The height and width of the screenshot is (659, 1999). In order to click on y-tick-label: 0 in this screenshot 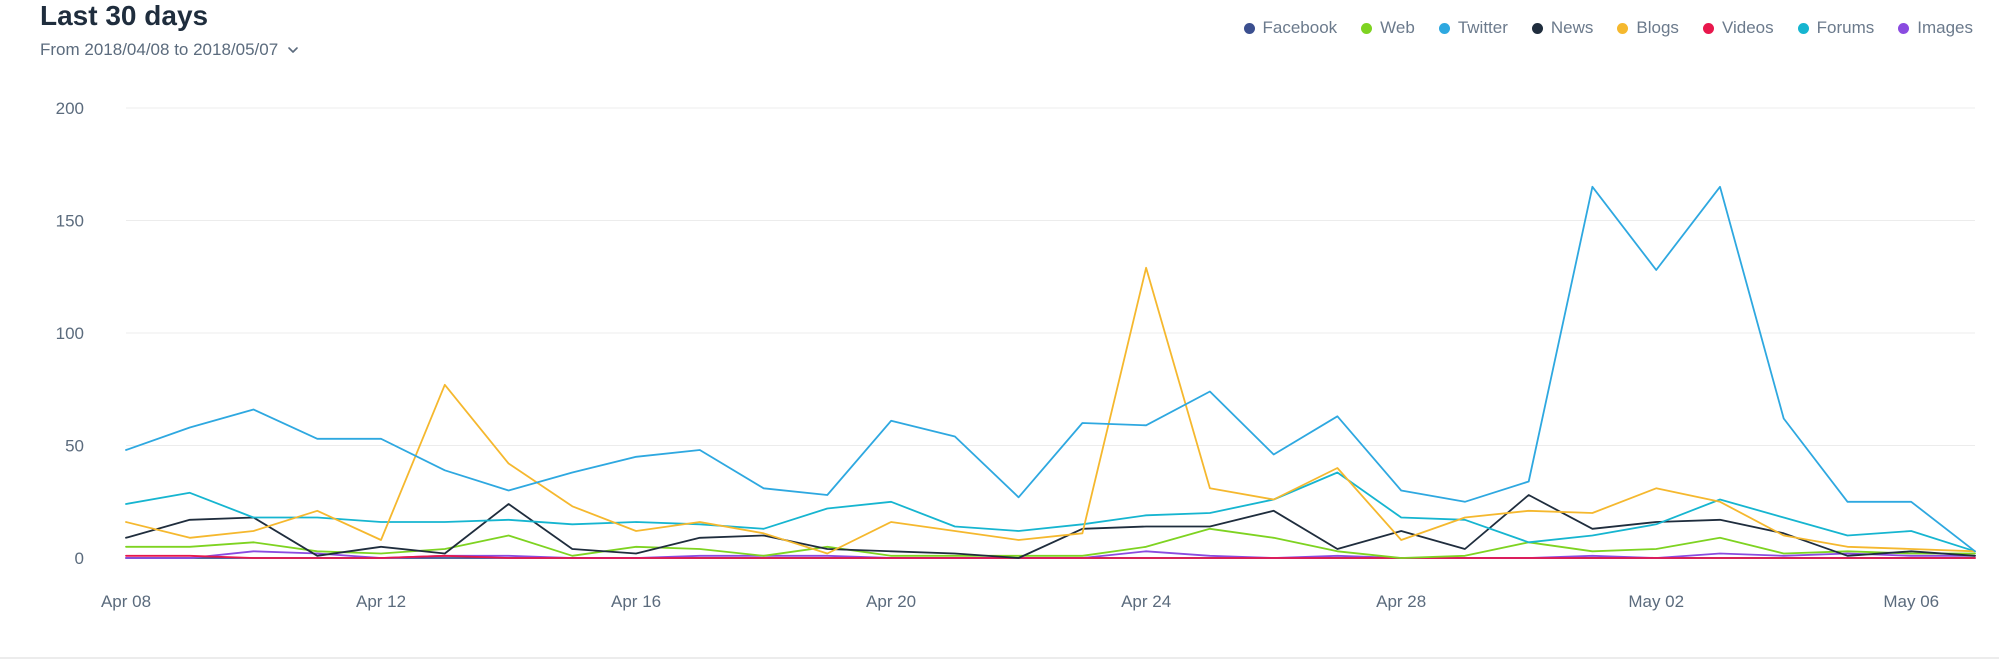, I will do `click(79, 558)`.